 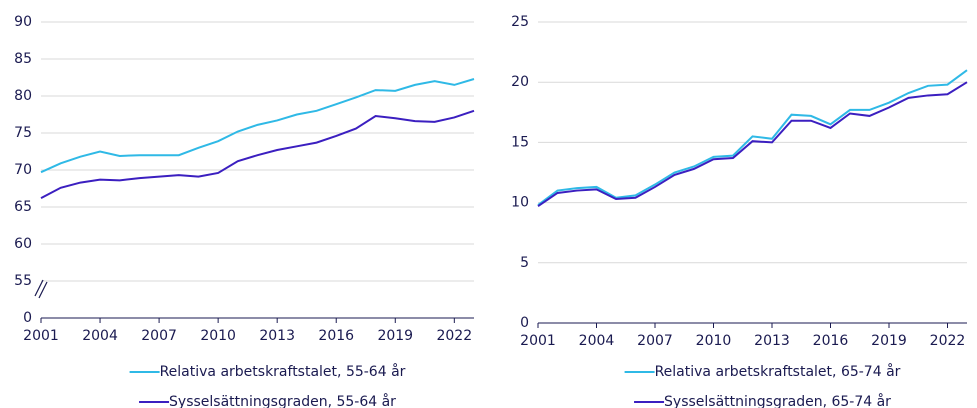 I want to click on axis-break, so click(x=41, y=289).